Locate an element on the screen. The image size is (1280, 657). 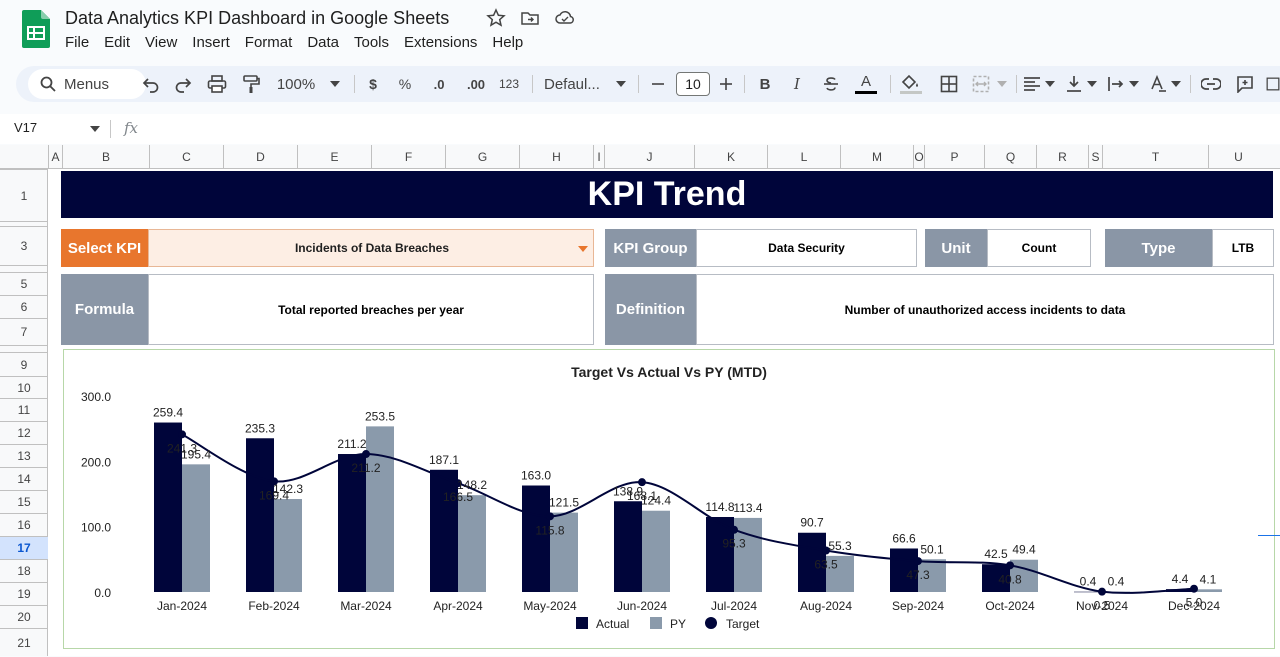
horizontal-align-icon is located at coordinates (1032, 84).